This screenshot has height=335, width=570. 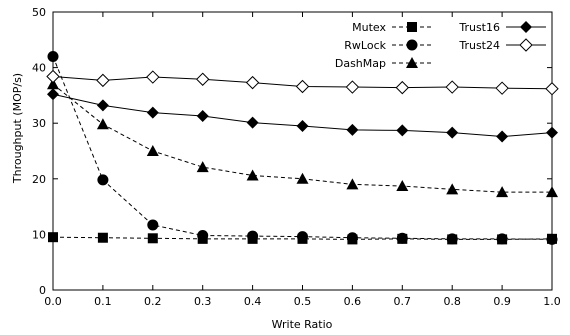 I want to click on legend-marker-trust16, so click(x=526, y=27).